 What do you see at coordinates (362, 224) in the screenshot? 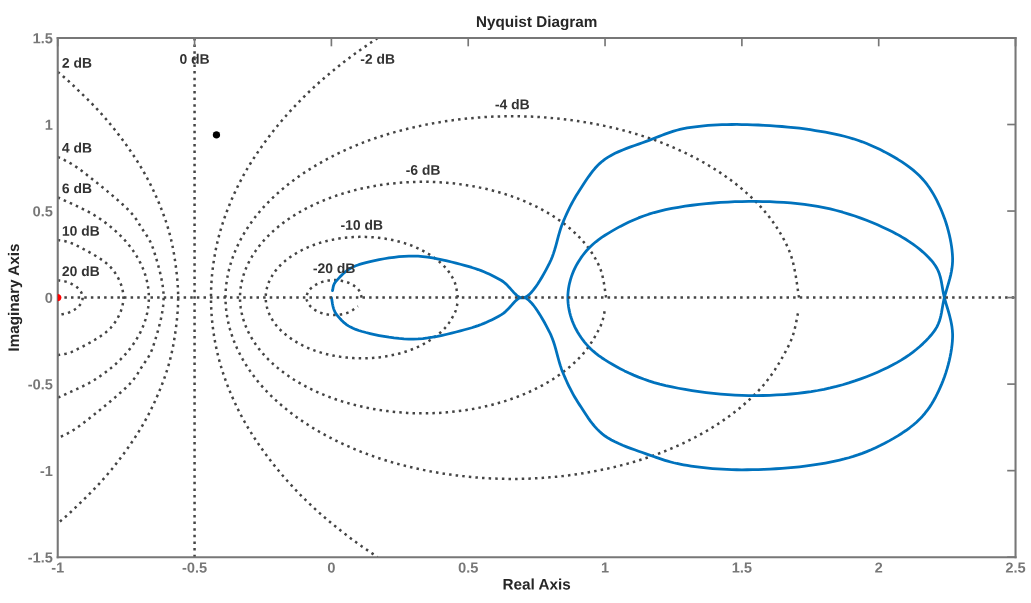
I see `series-label: -10 dB` at bounding box center [362, 224].